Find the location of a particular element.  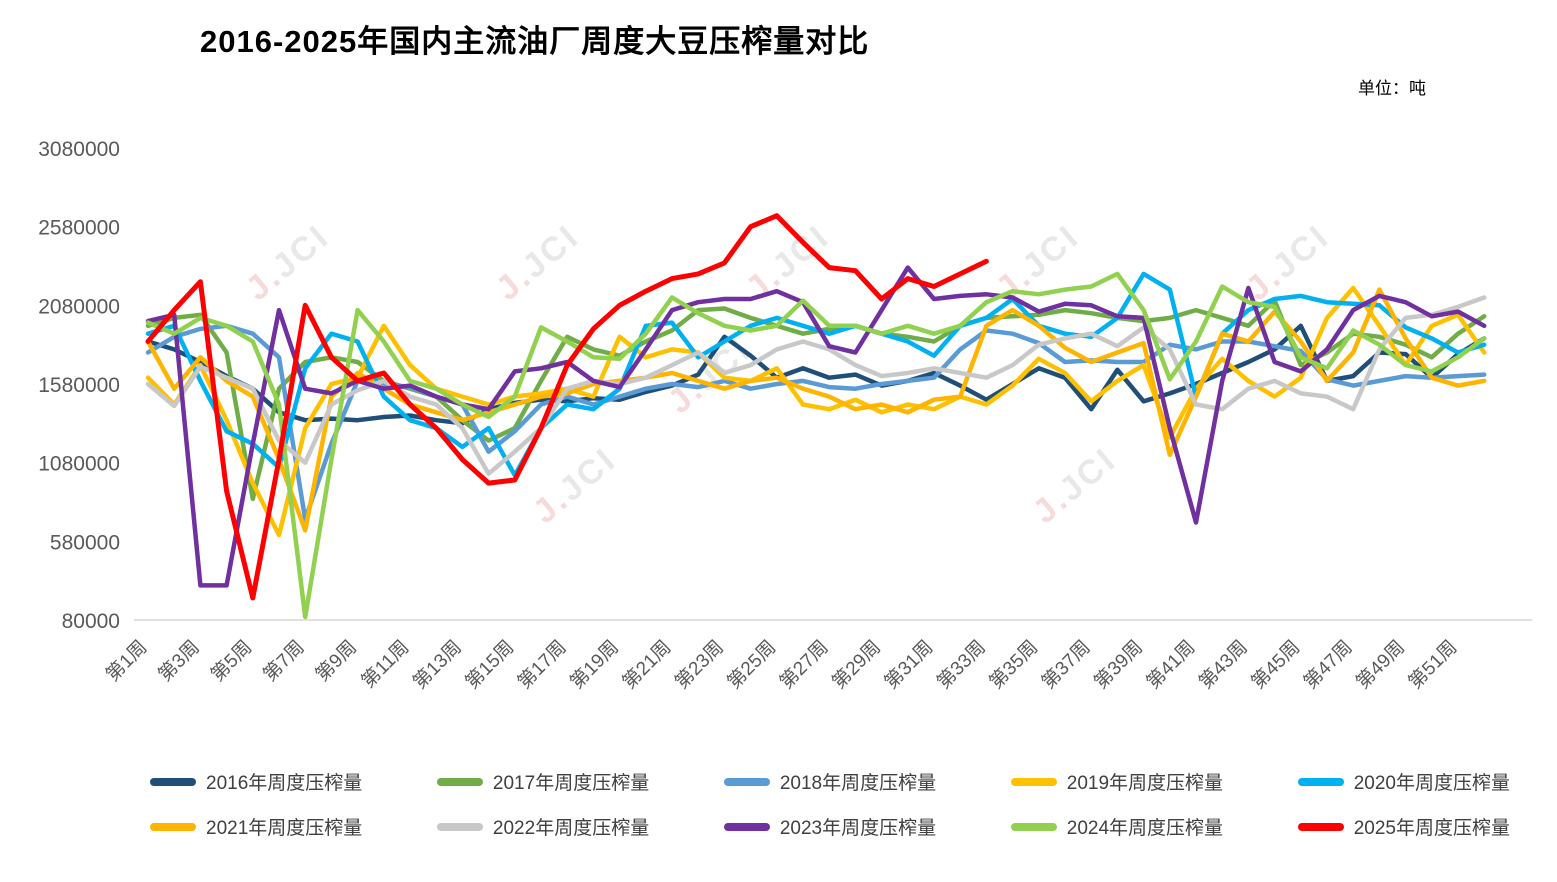

x-tick-label: 第39周 is located at coordinates (1118, 664).